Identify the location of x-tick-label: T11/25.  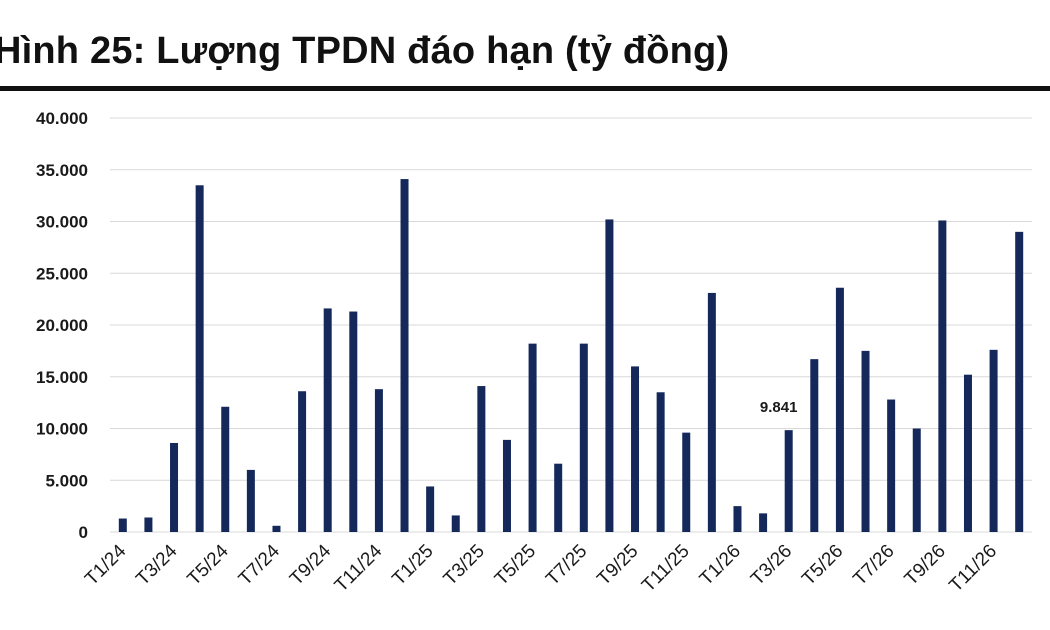
(666, 569).